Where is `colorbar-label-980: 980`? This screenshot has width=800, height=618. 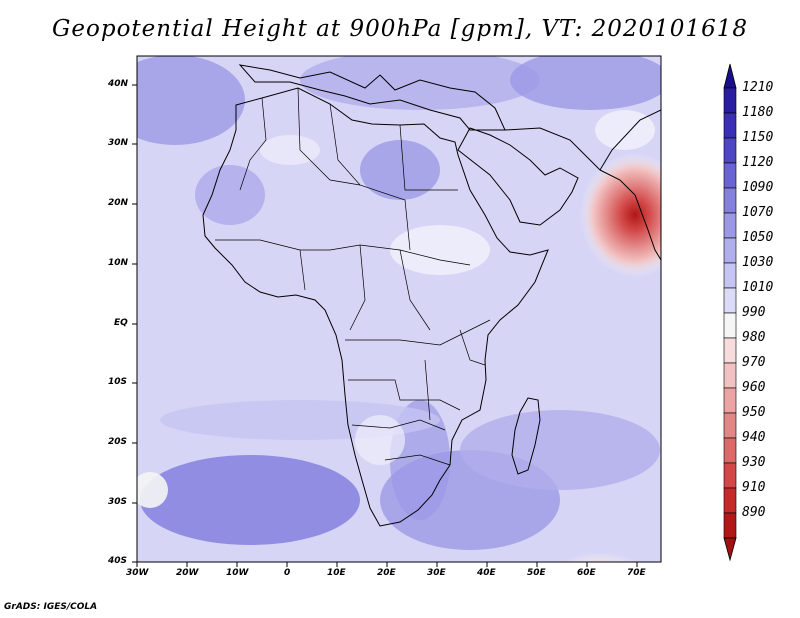 colorbar-label-980: 980 is located at coordinates (754, 337).